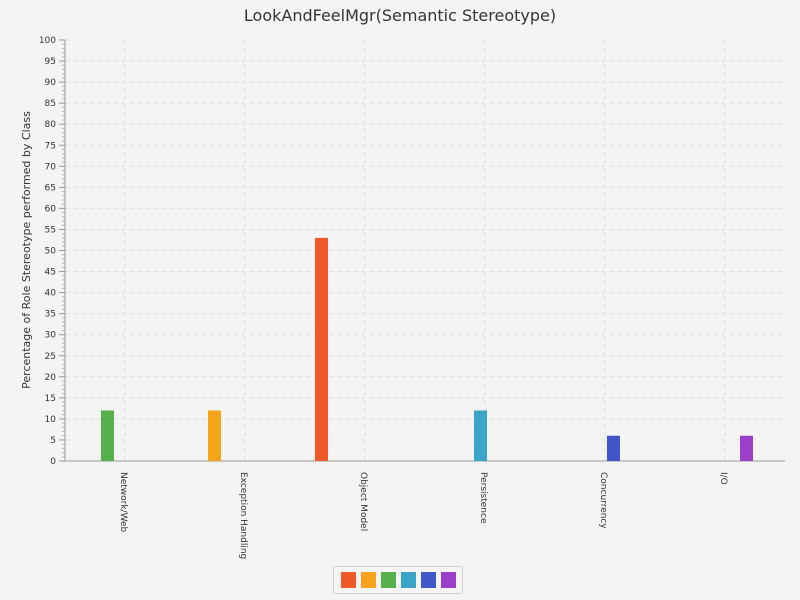 The image size is (800, 600). What do you see at coordinates (398, 580) in the screenshot?
I see `legend` at bounding box center [398, 580].